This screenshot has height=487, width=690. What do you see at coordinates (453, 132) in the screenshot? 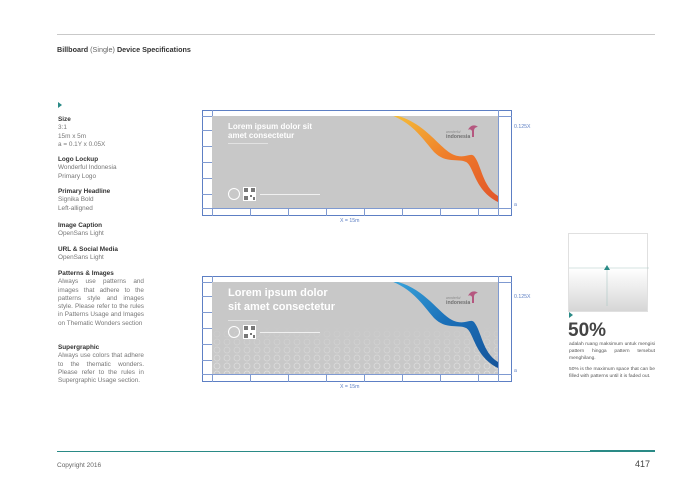
I see `logo-wonderful-text: wonderful` at bounding box center [453, 132].